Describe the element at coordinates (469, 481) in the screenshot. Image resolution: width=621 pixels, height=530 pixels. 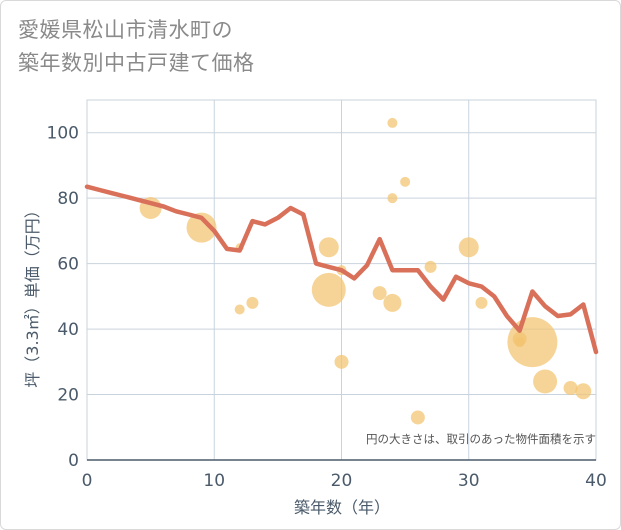
I see `x-tick-label: 30` at that location.